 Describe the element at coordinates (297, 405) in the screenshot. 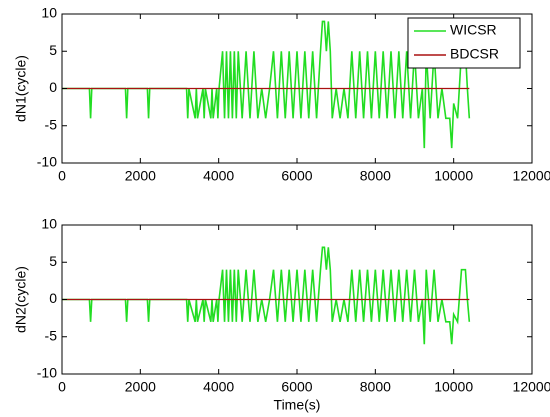

I see `x-axis-label: Time(s)` at that location.